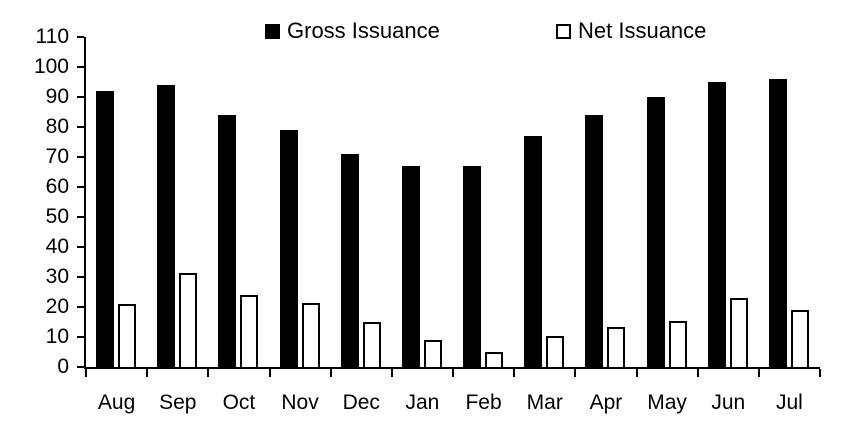 Image resolution: width=852 pixels, height=430 pixels. I want to click on bar-gross-jul, so click(777, 223).